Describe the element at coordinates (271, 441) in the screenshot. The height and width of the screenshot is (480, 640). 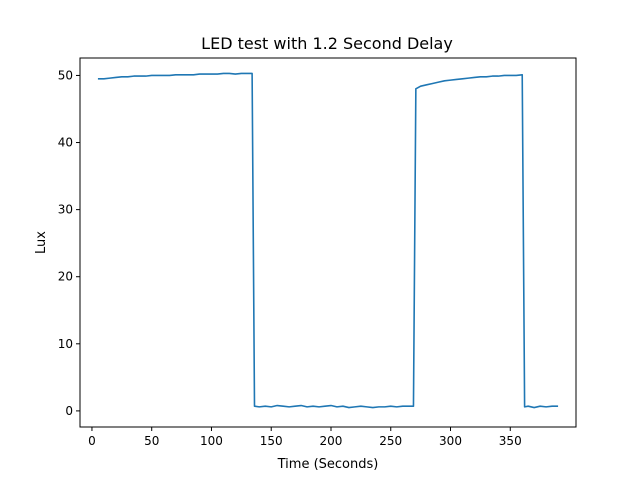
I see `x-tick-label: 150` at that location.